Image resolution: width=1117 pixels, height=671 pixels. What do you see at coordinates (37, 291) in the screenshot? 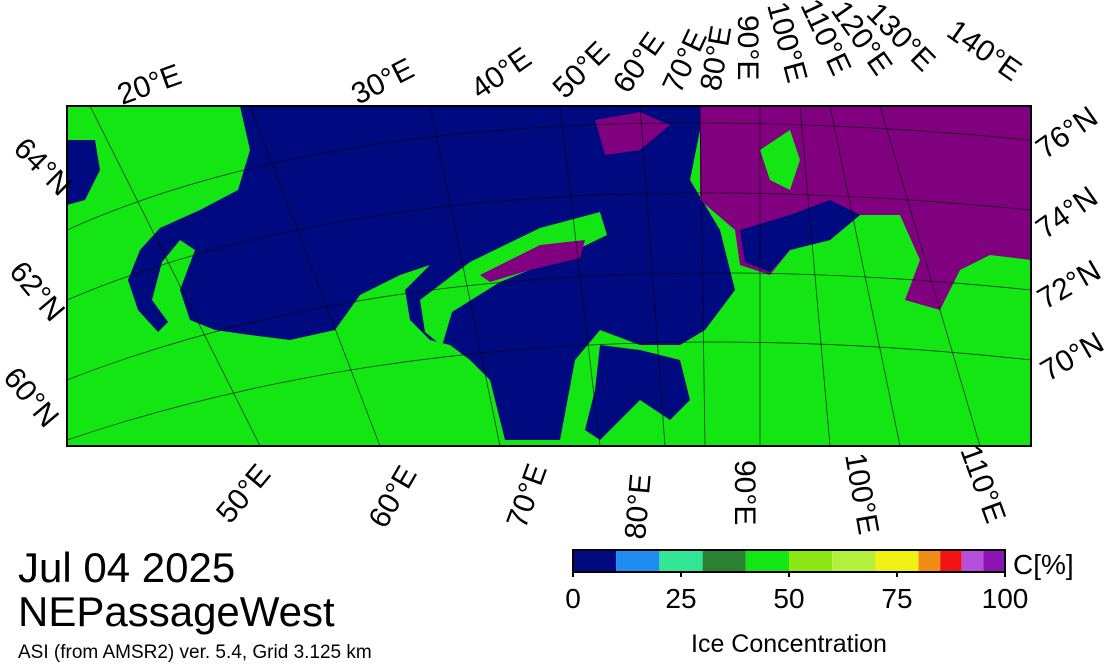
I see `lat-label: 62°N` at bounding box center [37, 291].